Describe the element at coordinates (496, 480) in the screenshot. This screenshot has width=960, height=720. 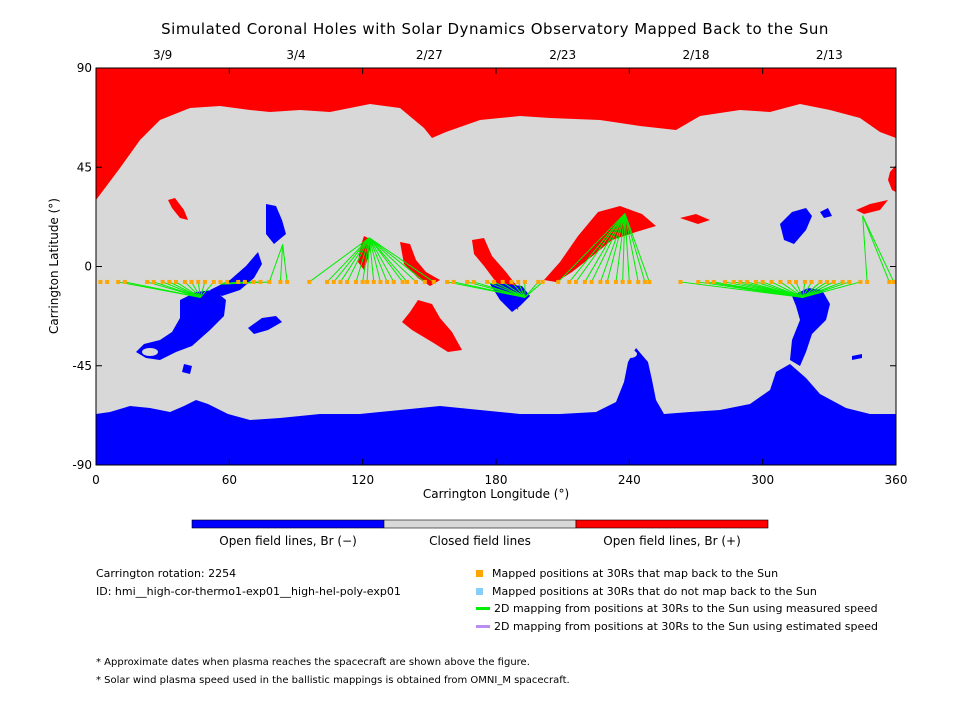
I see `x-tick-label: 180` at that location.